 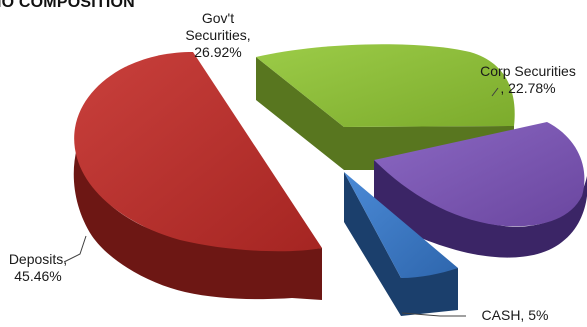 I want to click on data-label-corp-line1: Corp Securities, so click(x=528, y=71).